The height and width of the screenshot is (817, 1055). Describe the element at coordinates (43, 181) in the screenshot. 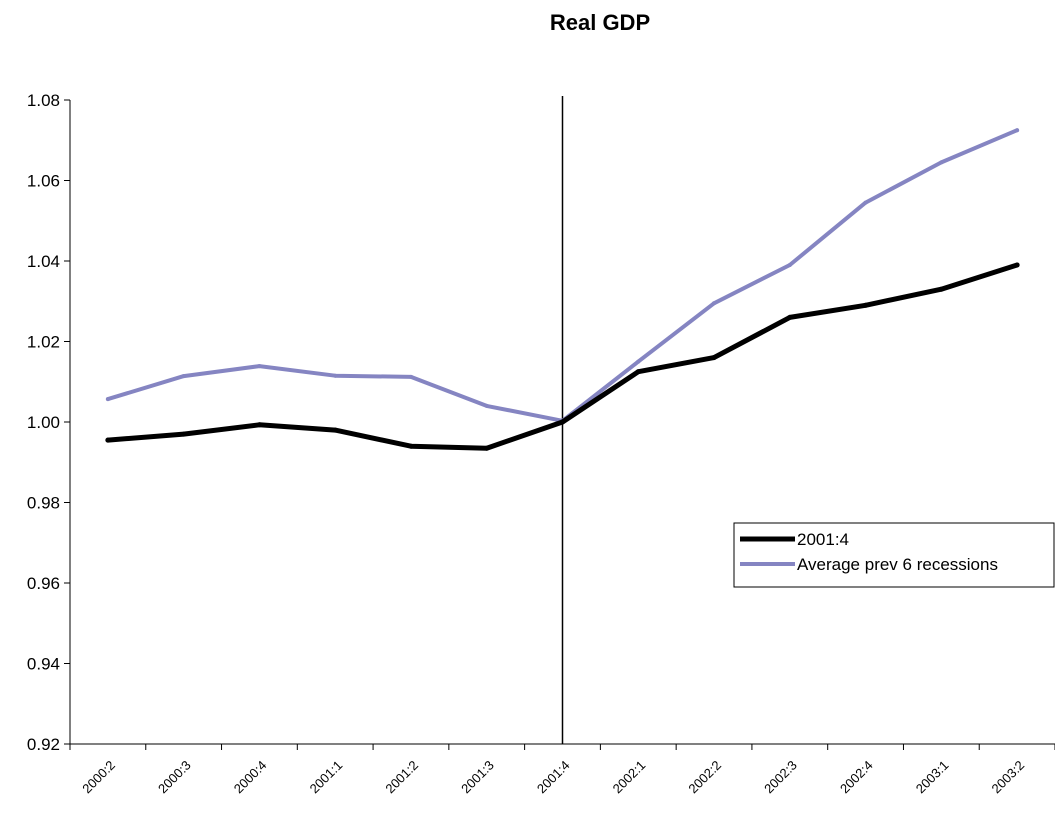

I see `y-tick-label: 1.06` at that location.